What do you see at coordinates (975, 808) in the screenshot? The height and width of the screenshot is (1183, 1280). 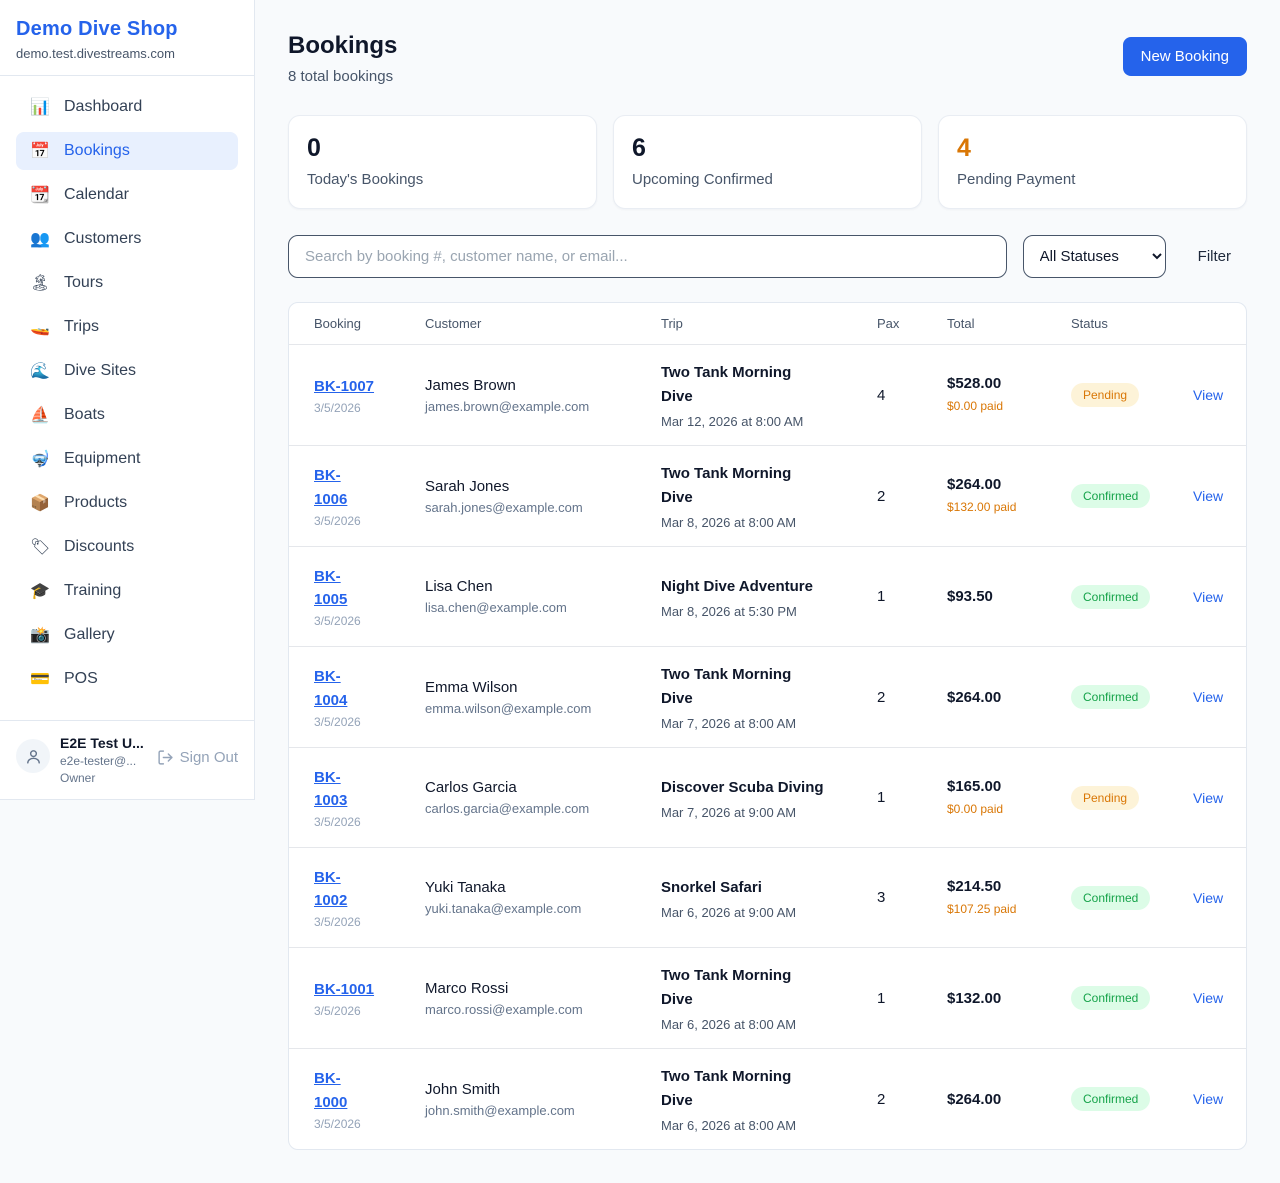 I see `paid-amount: $0.00 paid` at bounding box center [975, 808].